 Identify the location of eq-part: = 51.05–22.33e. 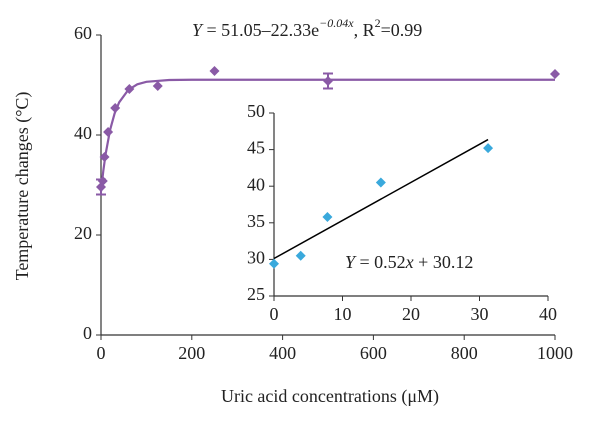
(260, 30).